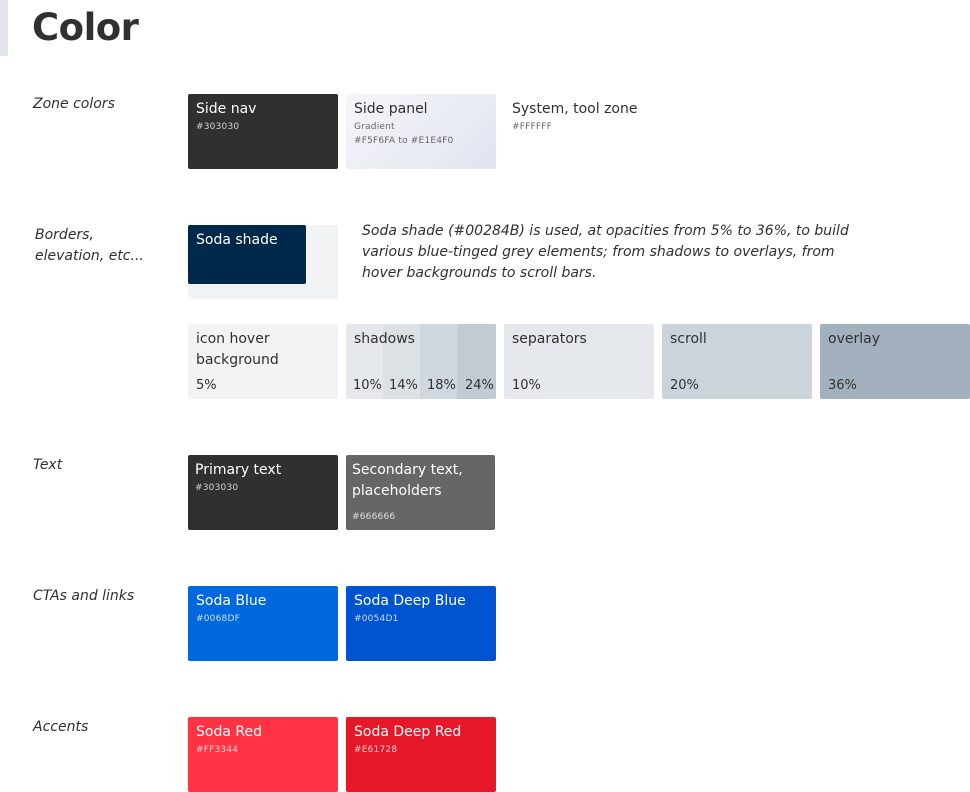 The width and height of the screenshot is (970, 792). What do you see at coordinates (476, 361) in the screenshot?
I see `shadow-24-segment: 24%` at bounding box center [476, 361].